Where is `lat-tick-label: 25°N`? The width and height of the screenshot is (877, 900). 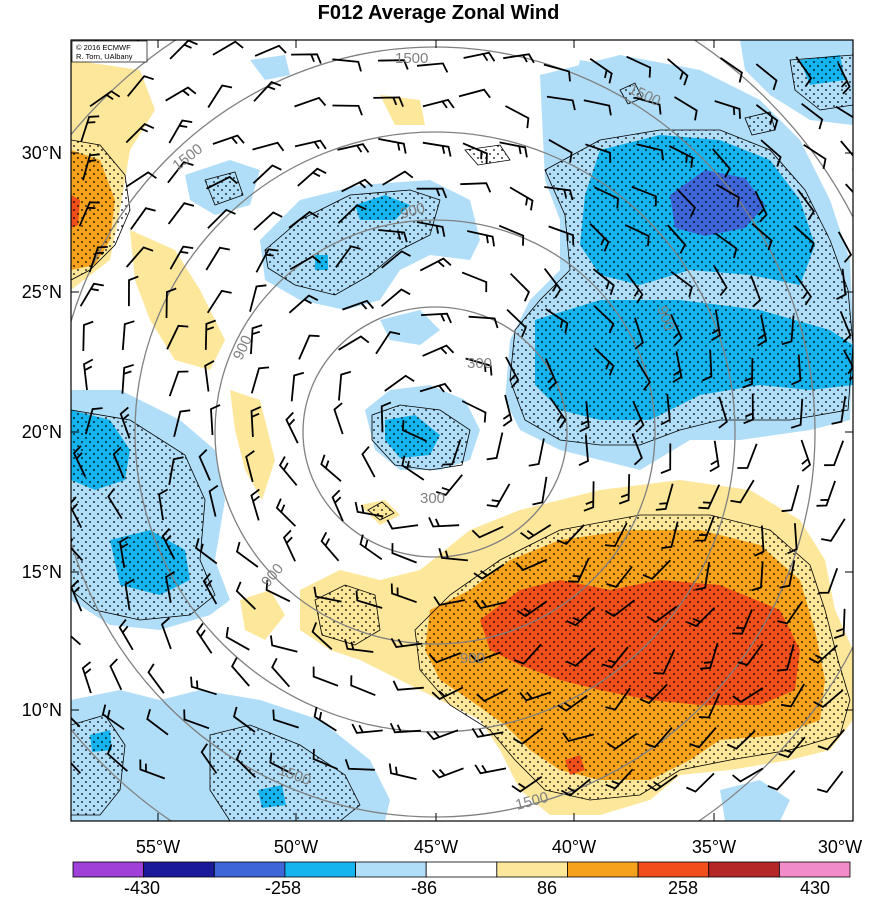
lat-tick-label: 25°N is located at coordinates (42, 292).